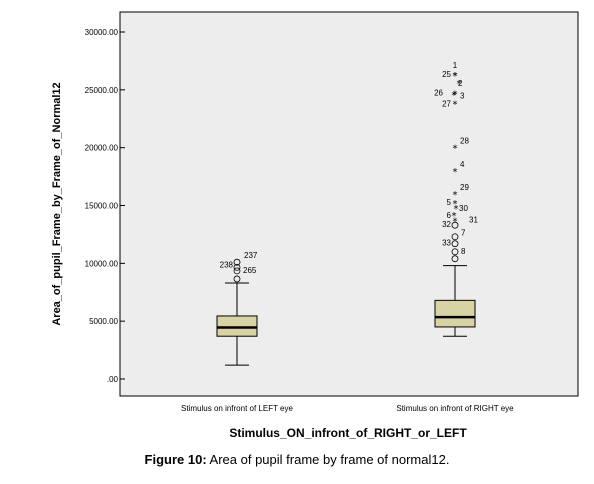 This screenshot has width=594, height=484. What do you see at coordinates (446, 243) in the screenshot?
I see `outlier-label: 33` at bounding box center [446, 243].